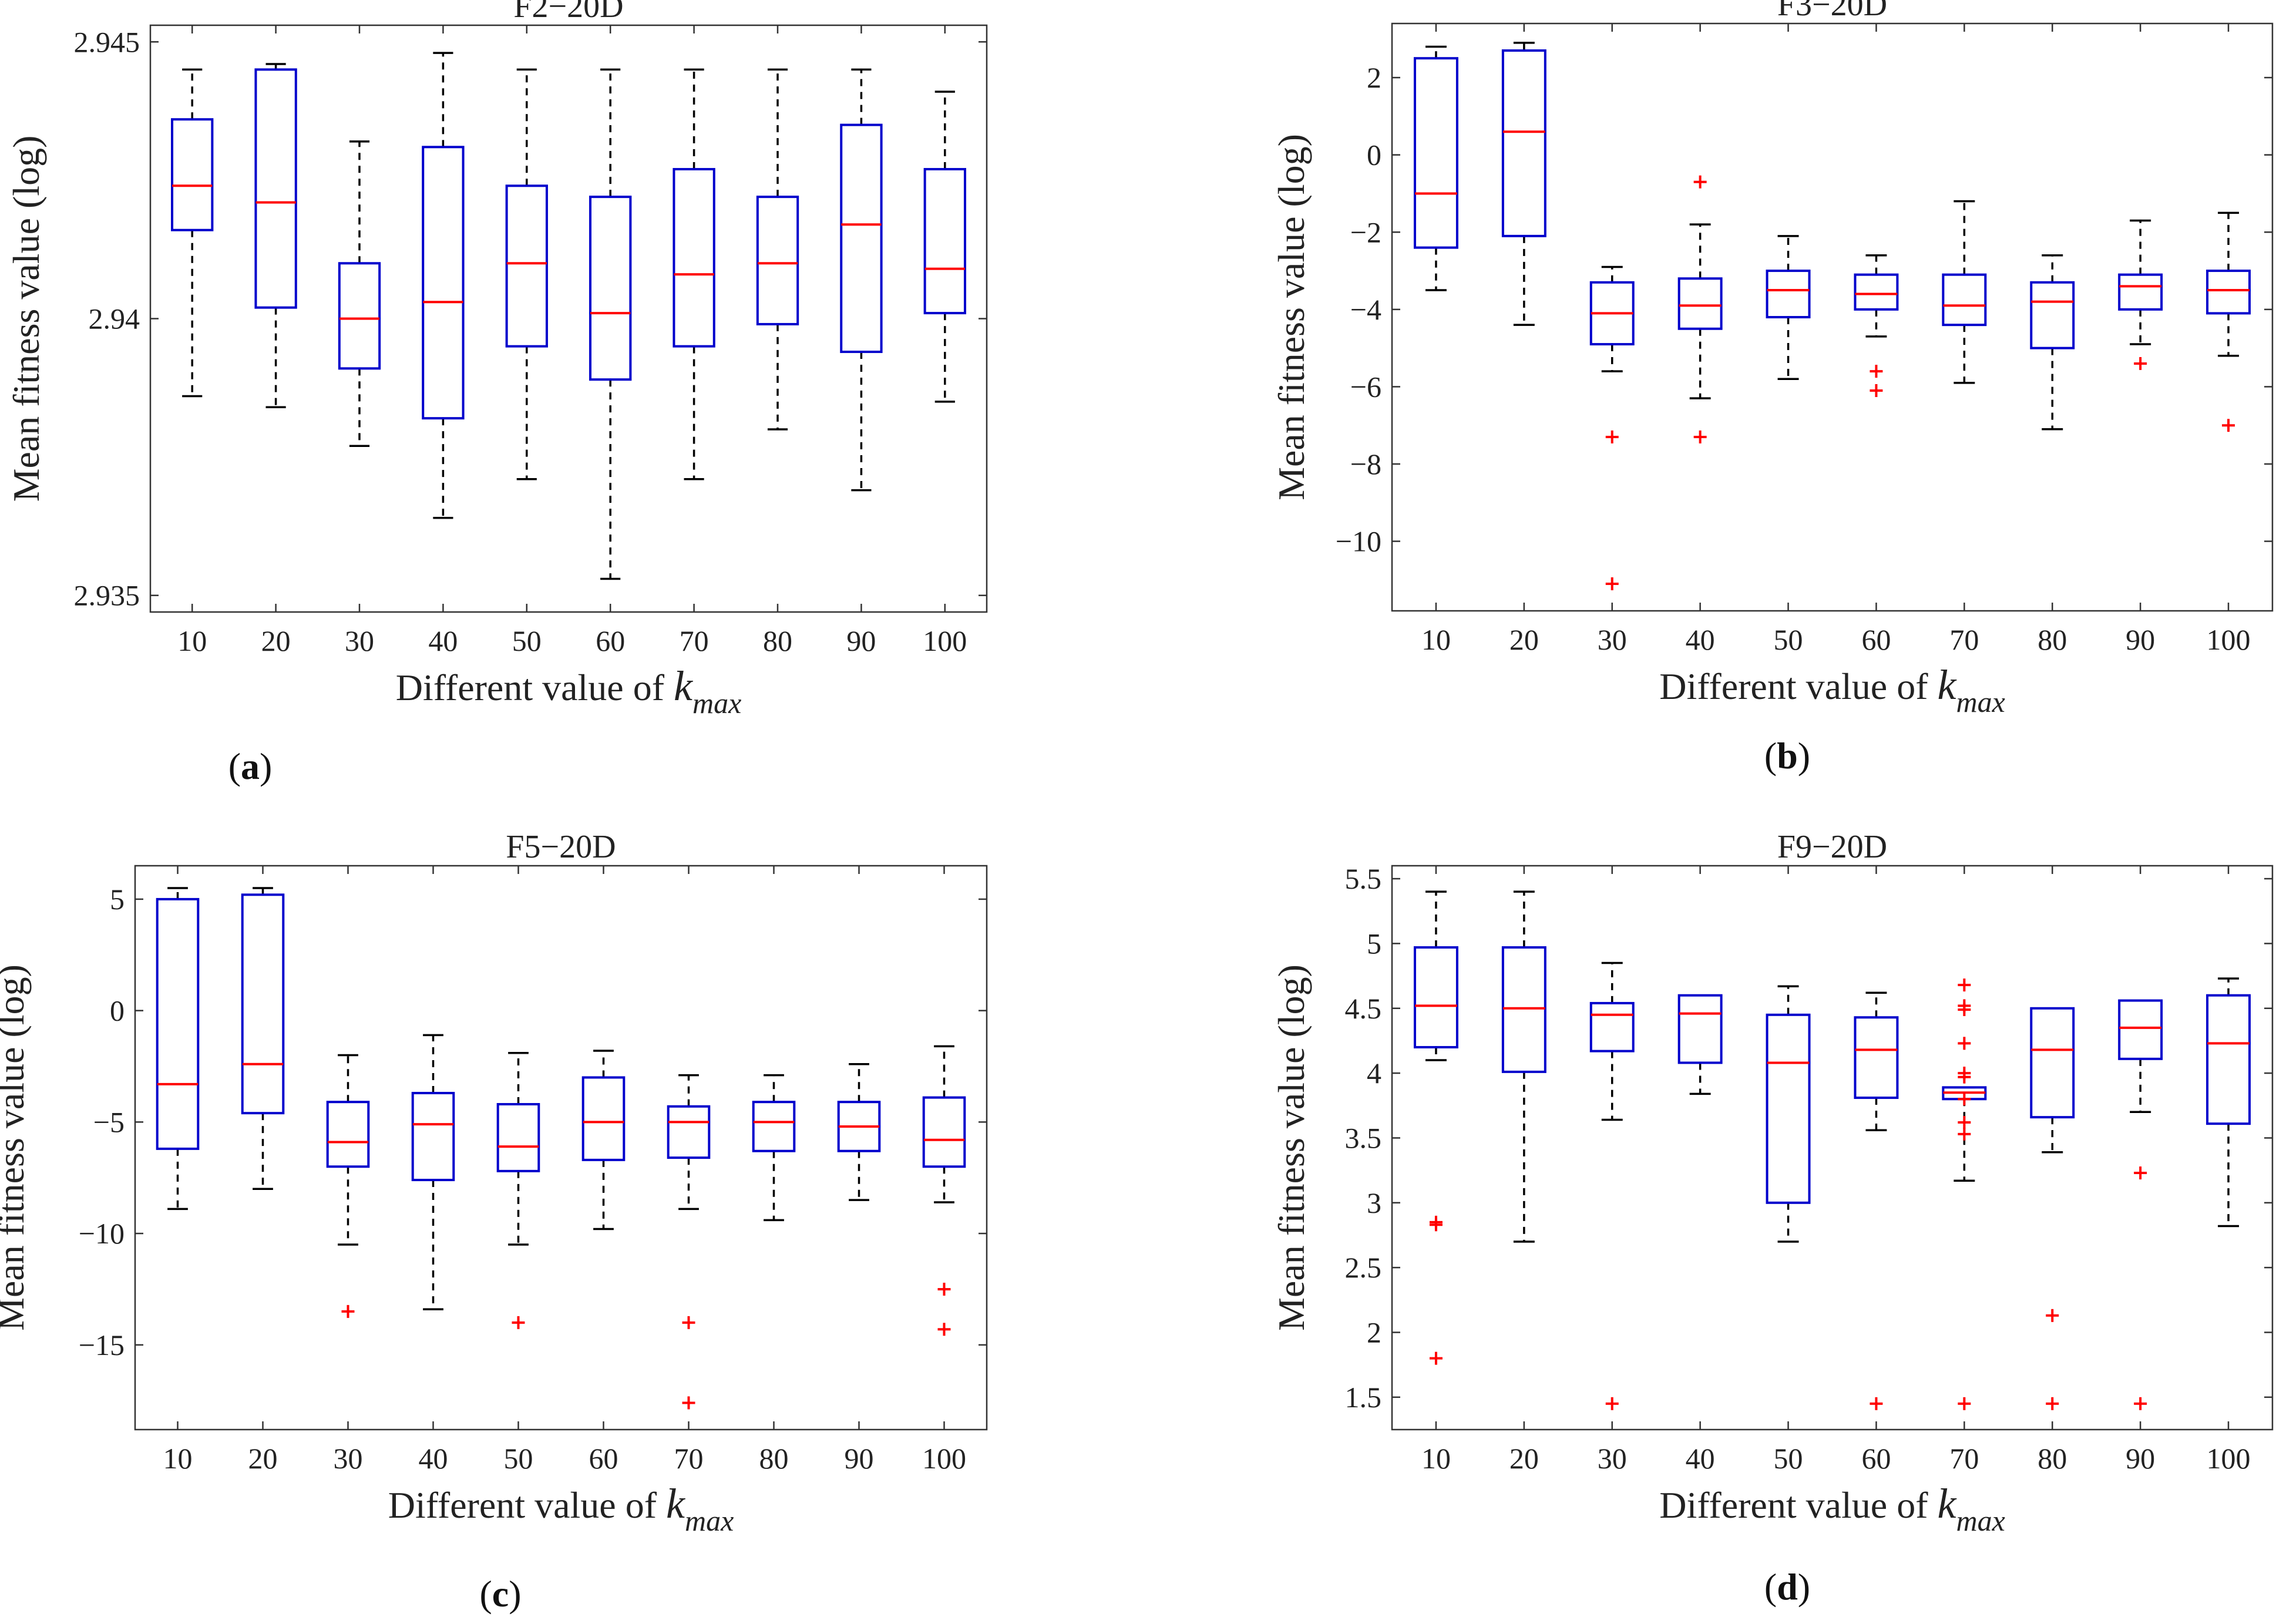 This screenshot has height=1624, width=2293. Describe the element at coordinates (1374, 1202) in the screenshot. I see `y-tick-label: 3` at that location.